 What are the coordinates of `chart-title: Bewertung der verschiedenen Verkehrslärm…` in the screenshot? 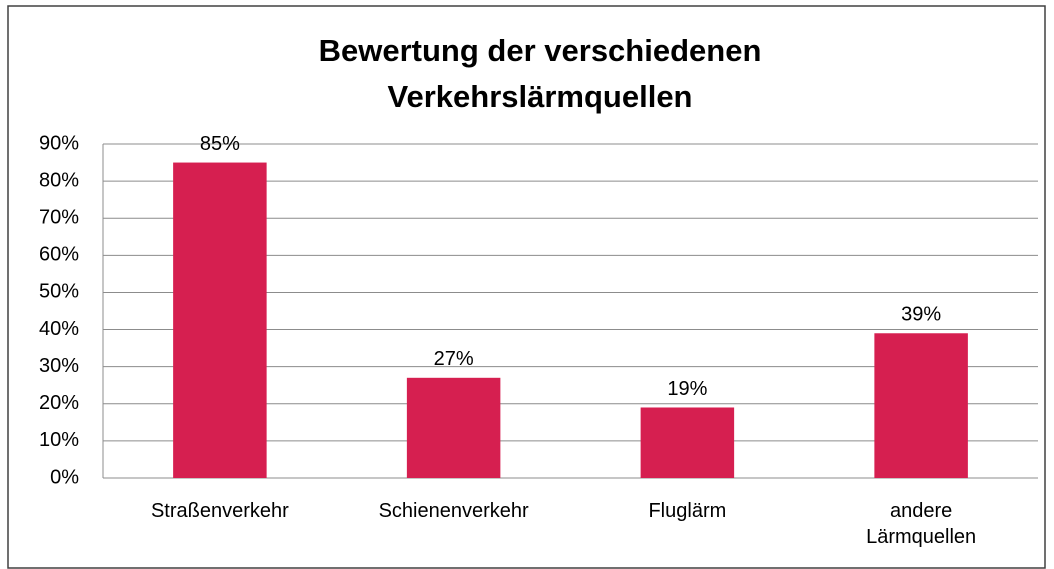 It's located at (540, 73).